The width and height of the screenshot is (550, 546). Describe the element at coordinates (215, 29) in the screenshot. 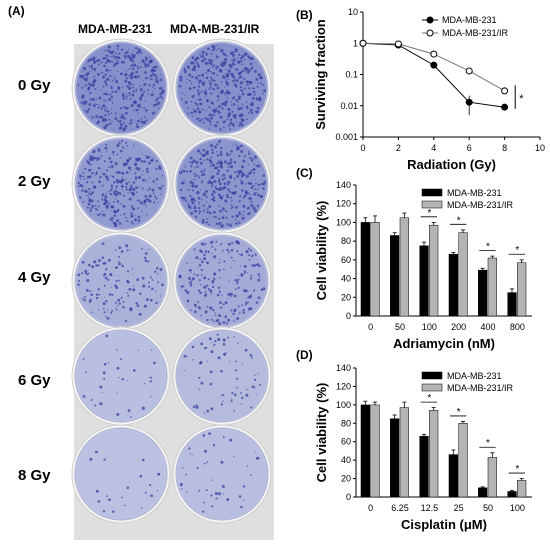

I see `column-header-ir: MDA-MB-231/IR` at that location.